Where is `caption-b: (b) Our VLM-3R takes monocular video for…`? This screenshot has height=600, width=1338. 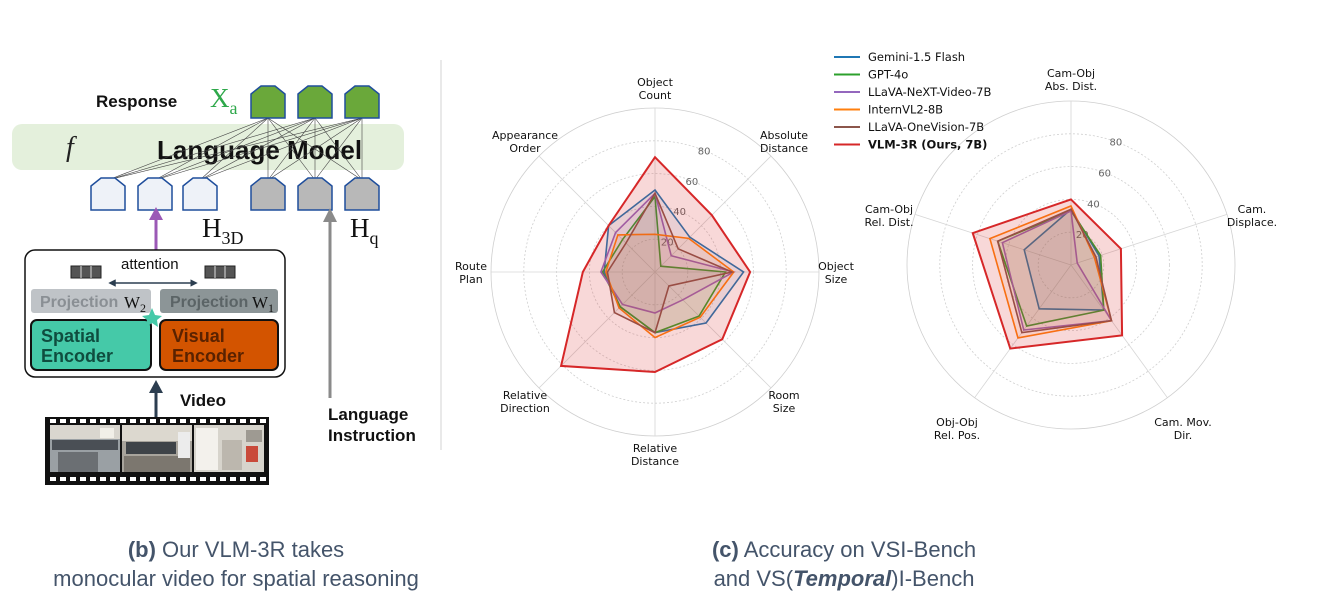
caption-b: (b) Our VLM-3R takes monocular video for… is located at coordinates (236, 564).